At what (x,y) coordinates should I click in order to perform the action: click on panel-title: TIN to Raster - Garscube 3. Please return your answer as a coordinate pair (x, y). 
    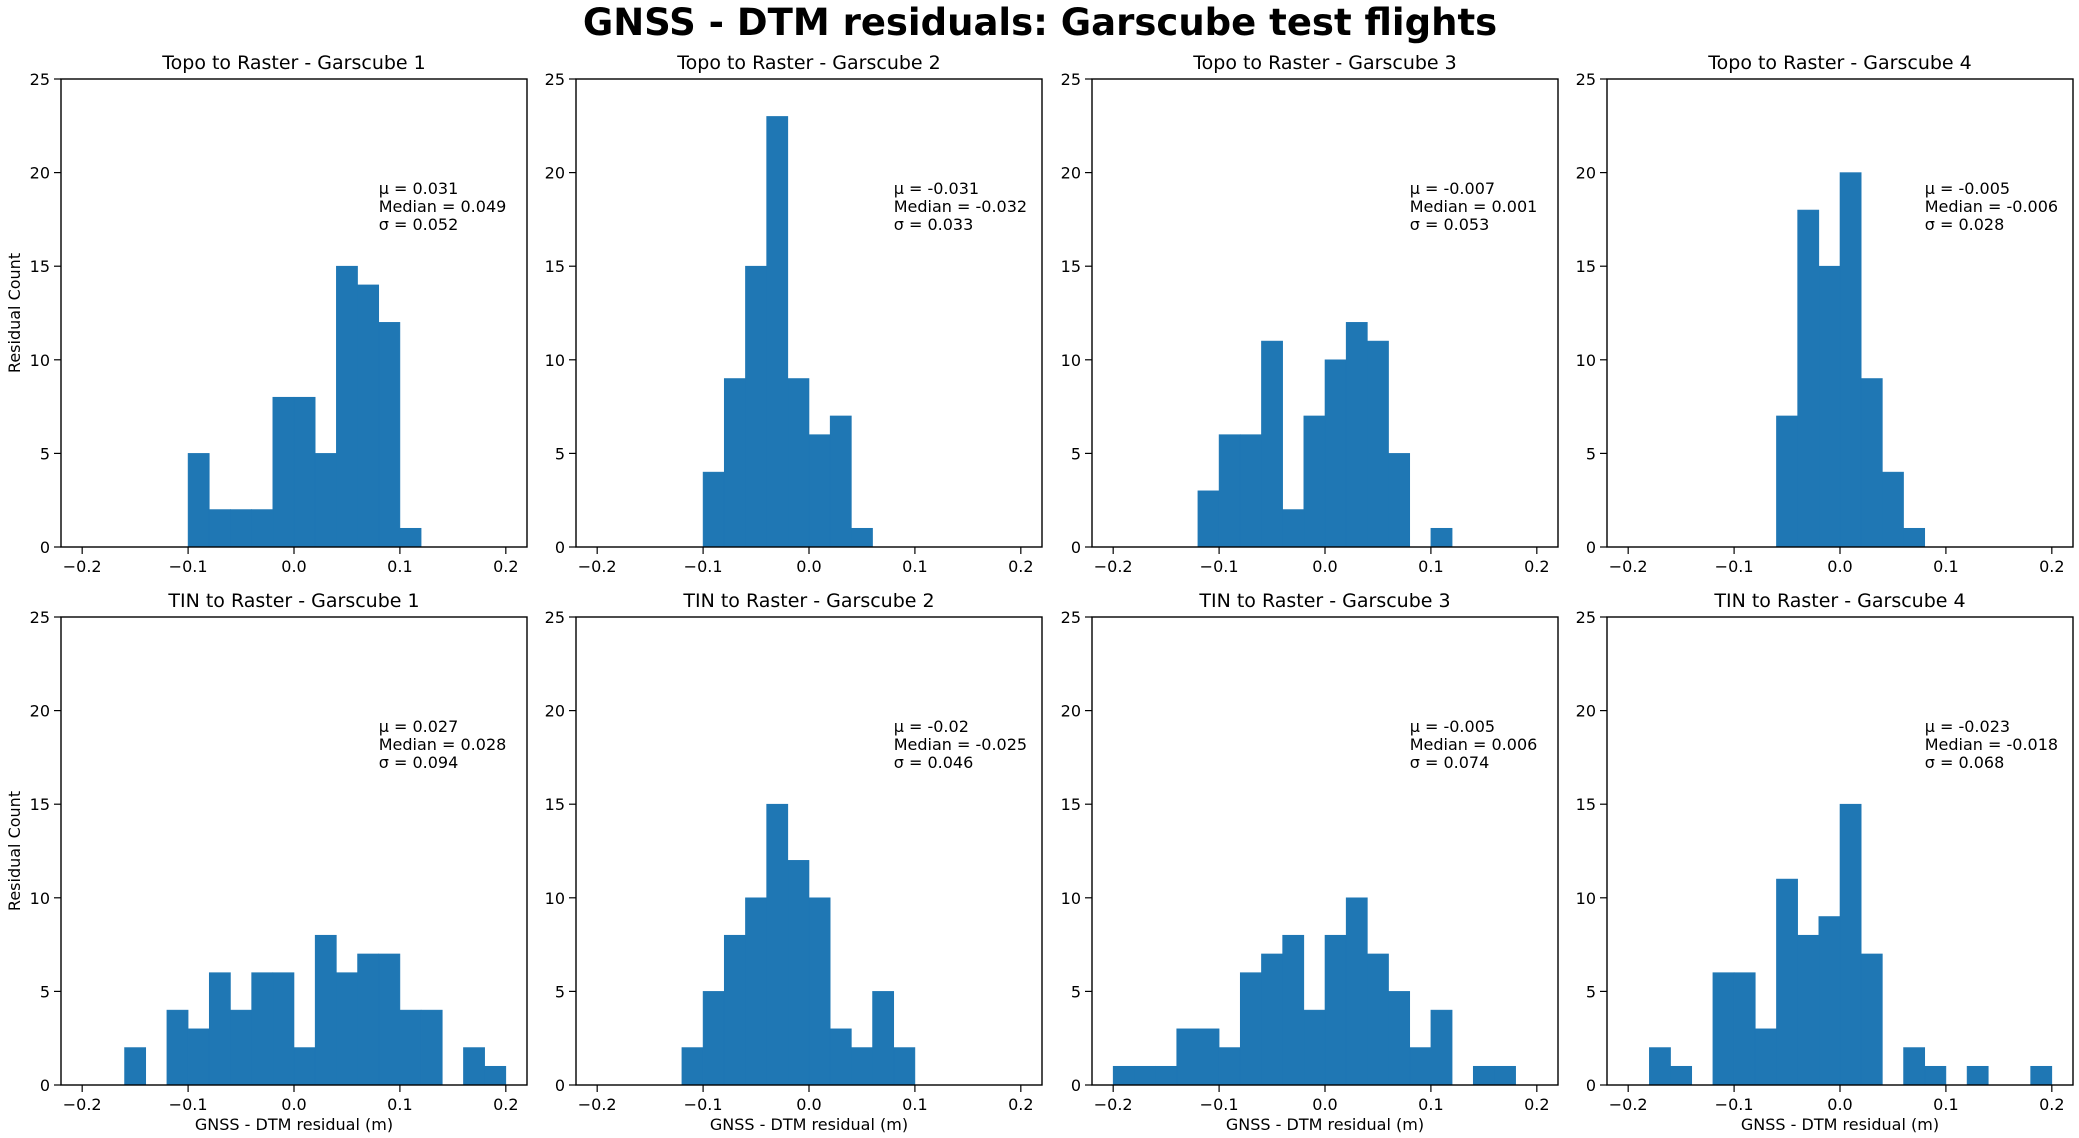
    Looking at the image, I should click on (1324, 601).